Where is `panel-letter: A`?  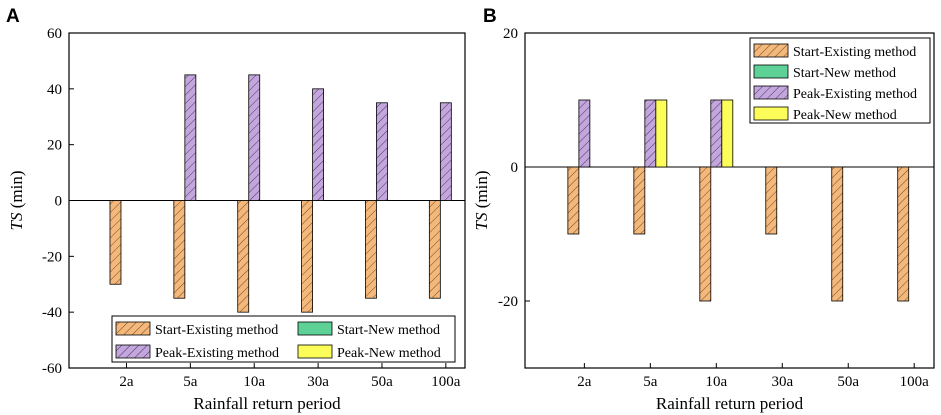 panel-letter: A is located at coordinates (13, 16).